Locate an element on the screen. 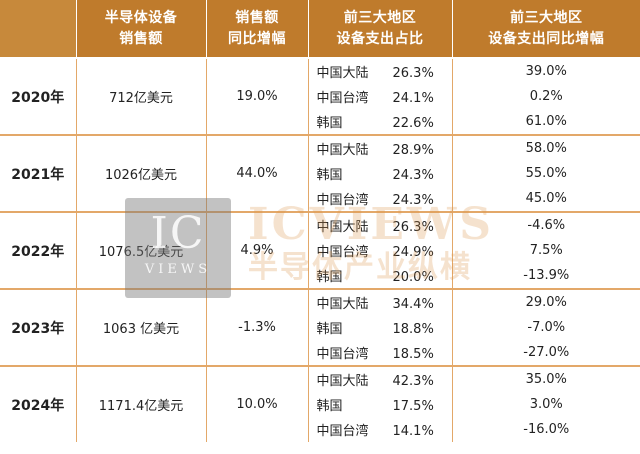  growth-cell: -1.3% is located at coordinates (257, 327).